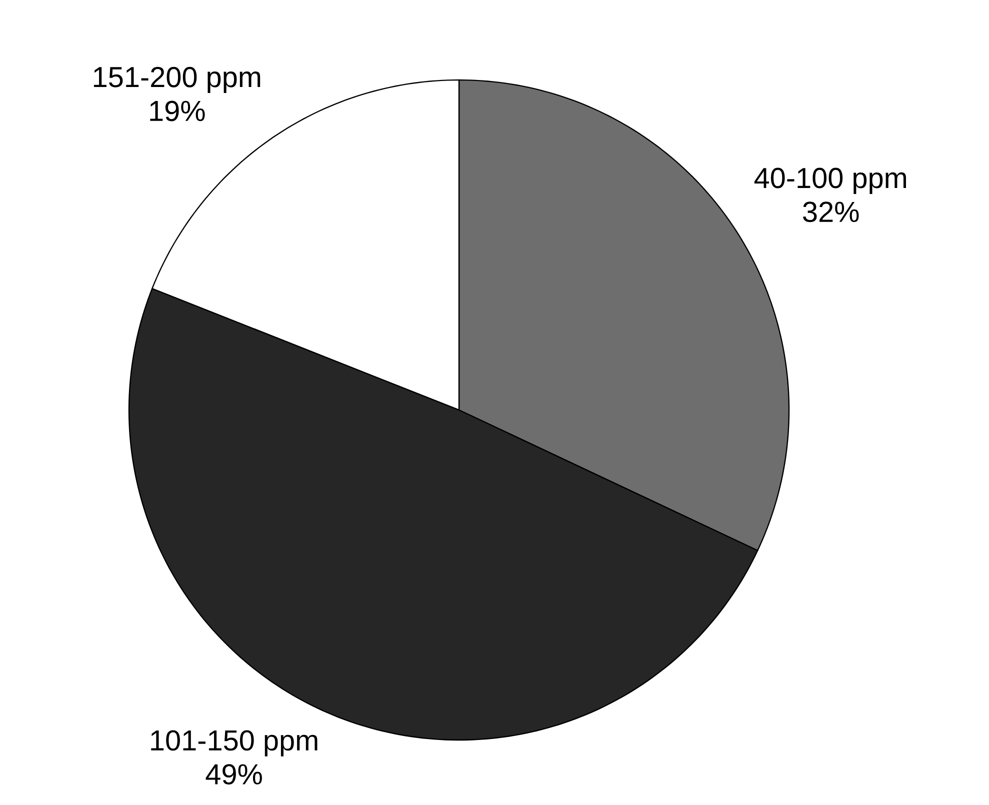 The image size is (989, 805). Describe the element at coordinates (831, 212) in the screenshot. I see `data-label: 32%` at that location.